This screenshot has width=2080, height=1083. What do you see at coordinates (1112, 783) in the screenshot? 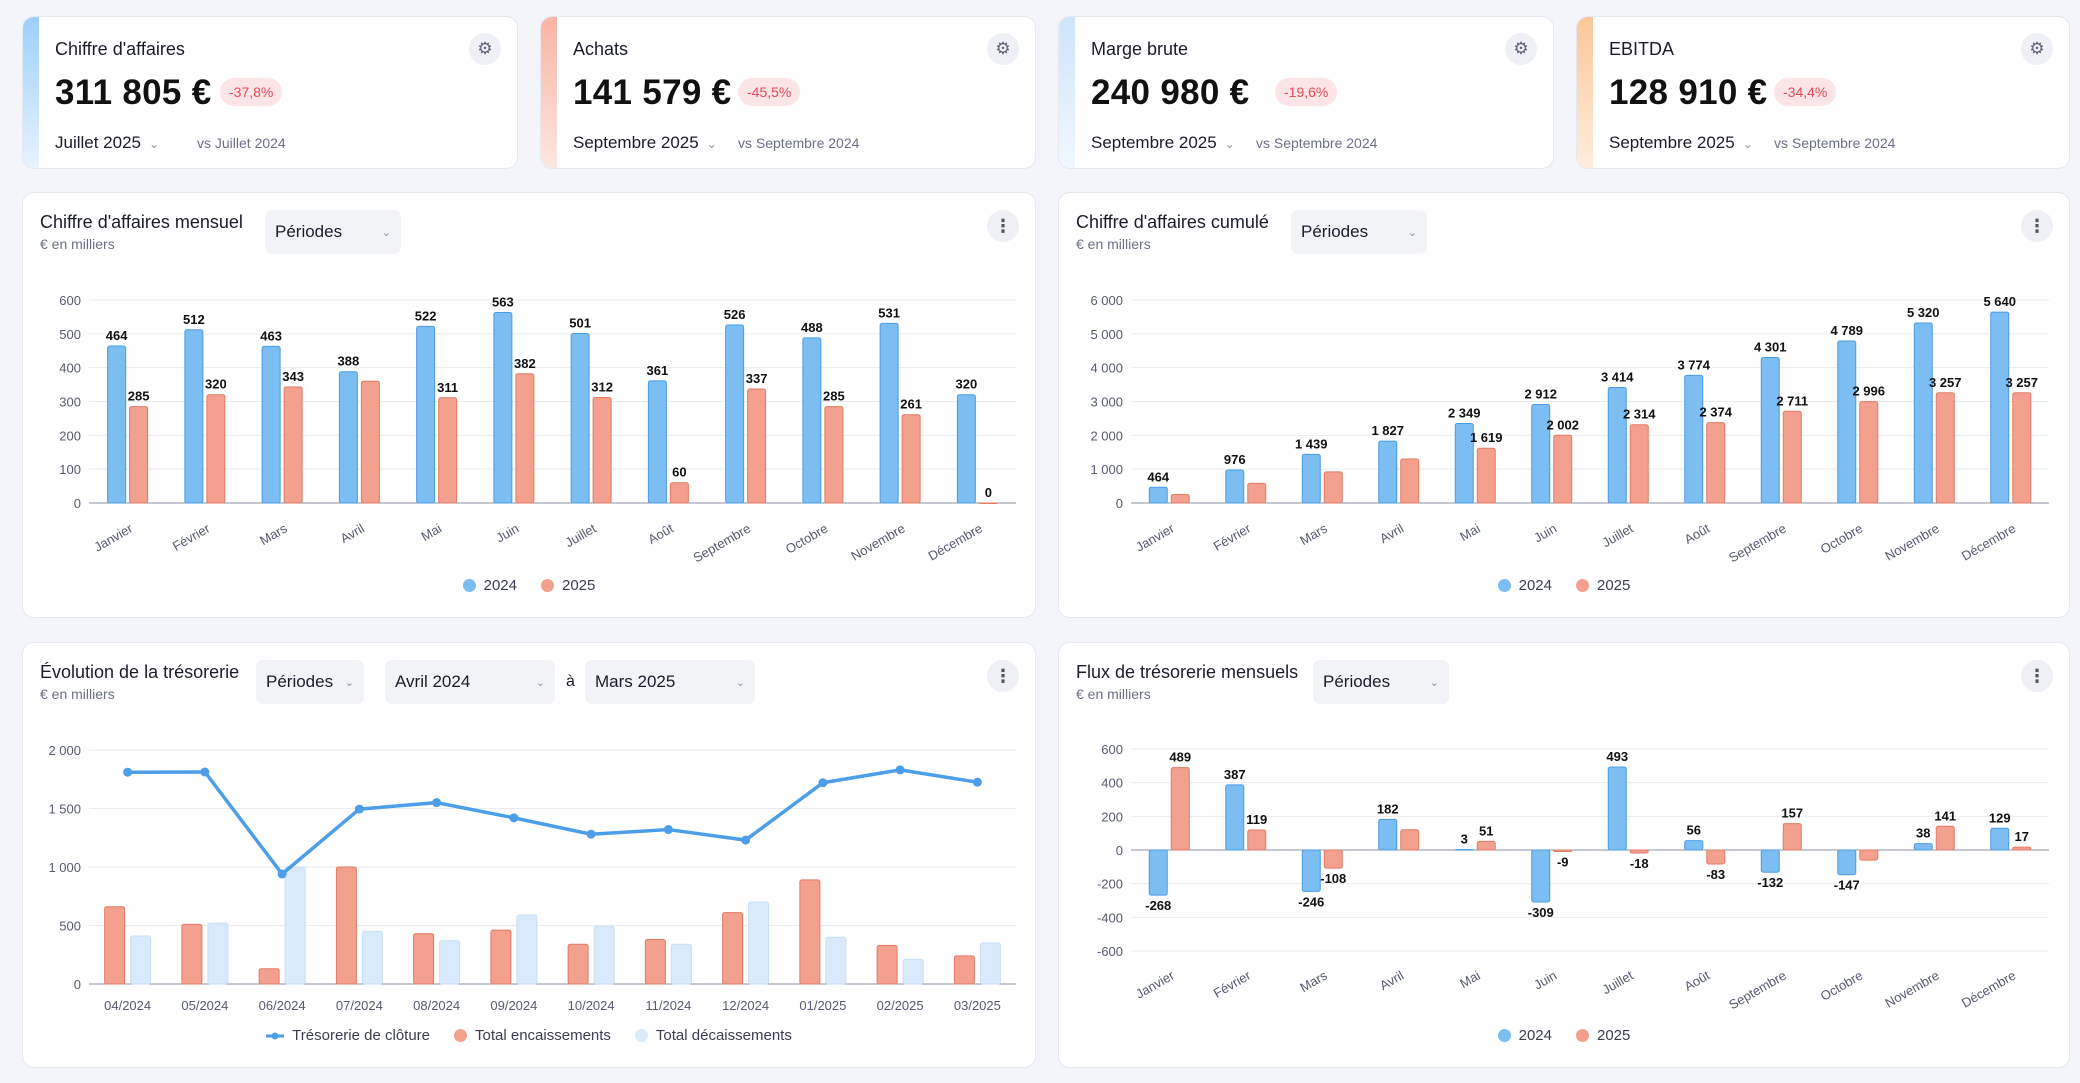
I see `y-tick-label: 400` at bounding box center [1112, 783].